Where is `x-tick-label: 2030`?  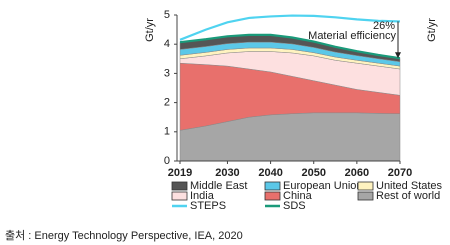
x-tick-label: 2030 is located at coordinates (227, 173).